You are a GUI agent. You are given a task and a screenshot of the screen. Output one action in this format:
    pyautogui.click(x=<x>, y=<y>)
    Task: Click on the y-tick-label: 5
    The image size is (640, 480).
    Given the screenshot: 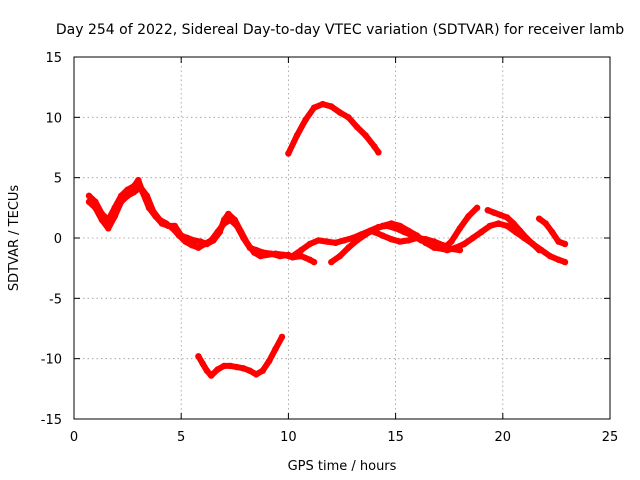 What is the action you would take?
    pyautogui.click(x=58, y=179)
    